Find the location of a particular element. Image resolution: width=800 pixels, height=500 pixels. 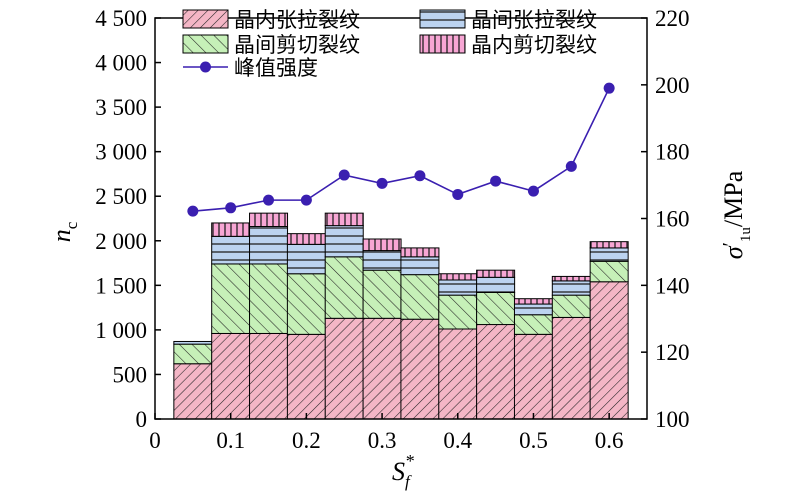

x-tick-label-2: 0.2 is located at coordinates (306, 440).